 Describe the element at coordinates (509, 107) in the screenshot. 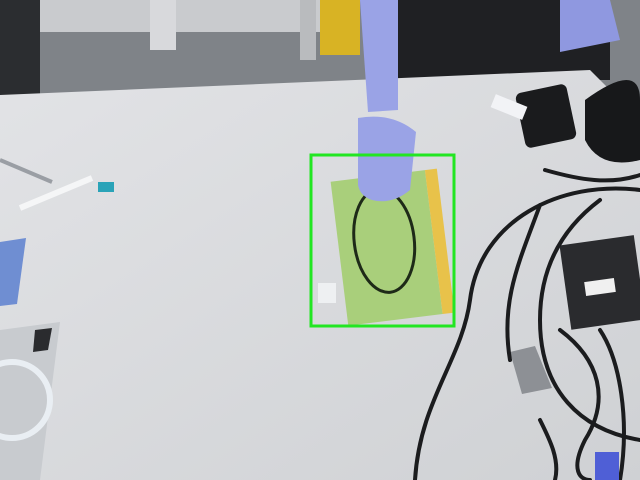

I see `tube-box` at that location.